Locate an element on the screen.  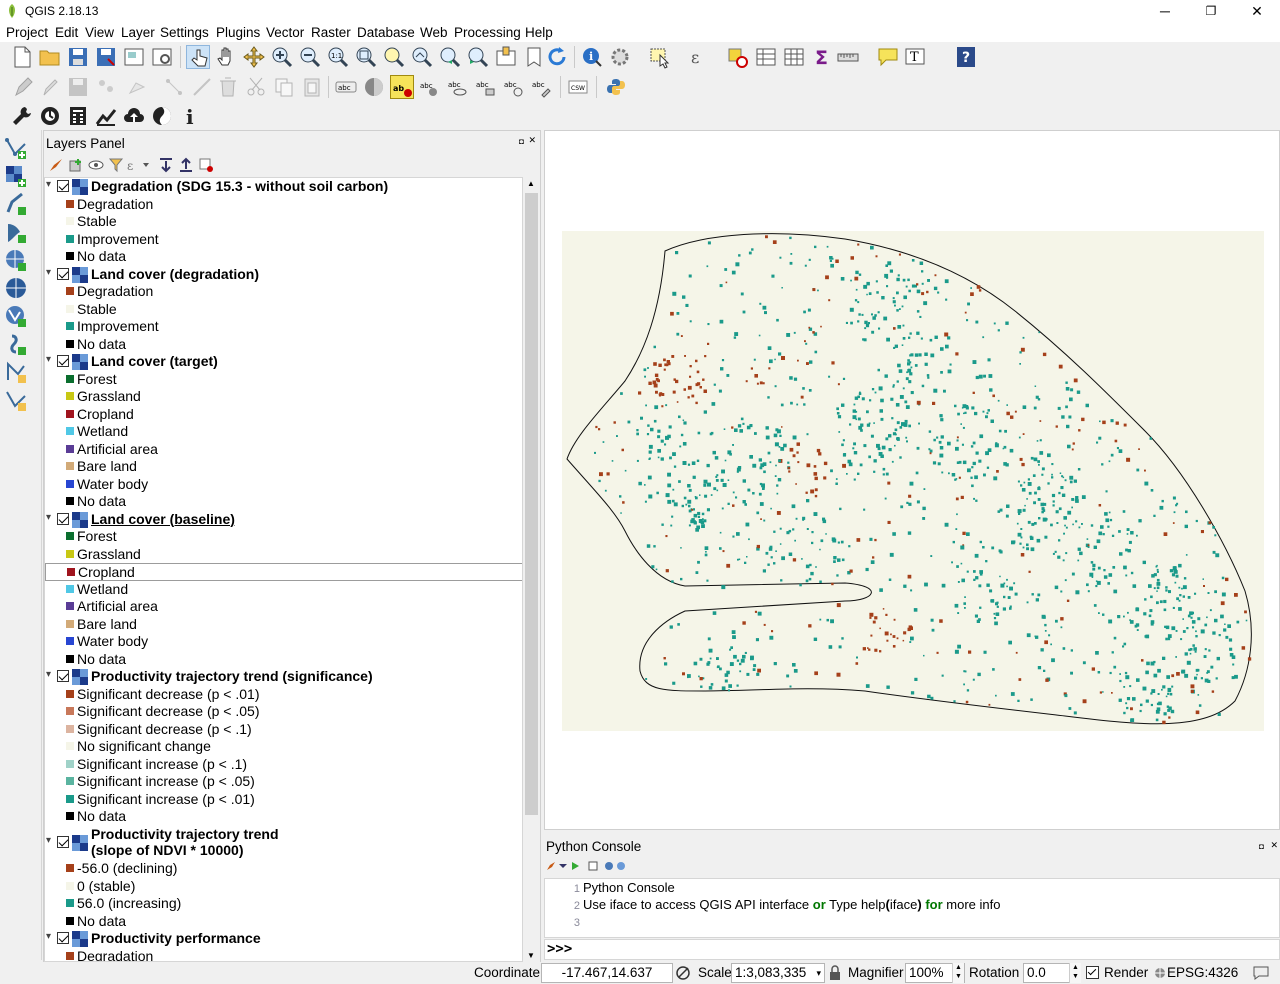
measure-line-icon is located at coordinates (848, 57).